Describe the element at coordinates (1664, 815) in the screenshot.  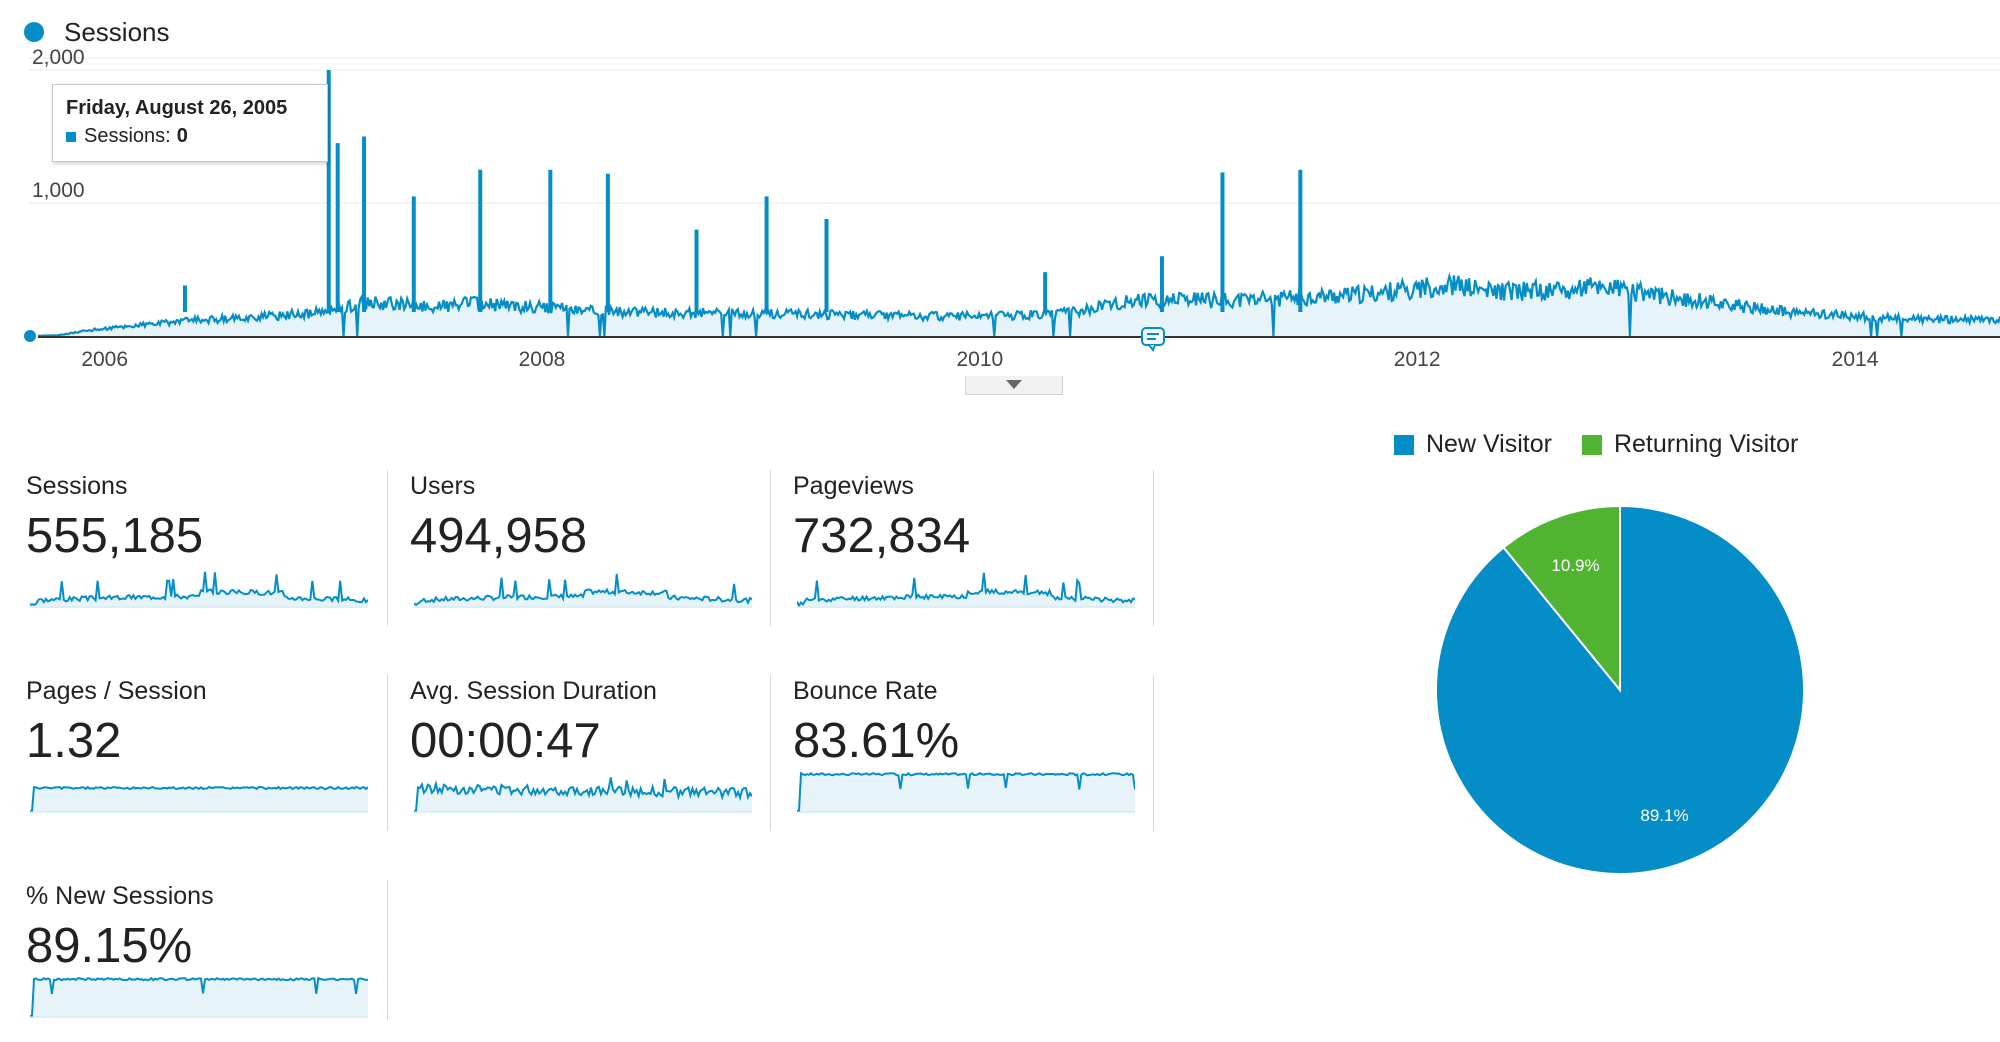
I see `pie-label-new-visitor: 89.1%` at that location.